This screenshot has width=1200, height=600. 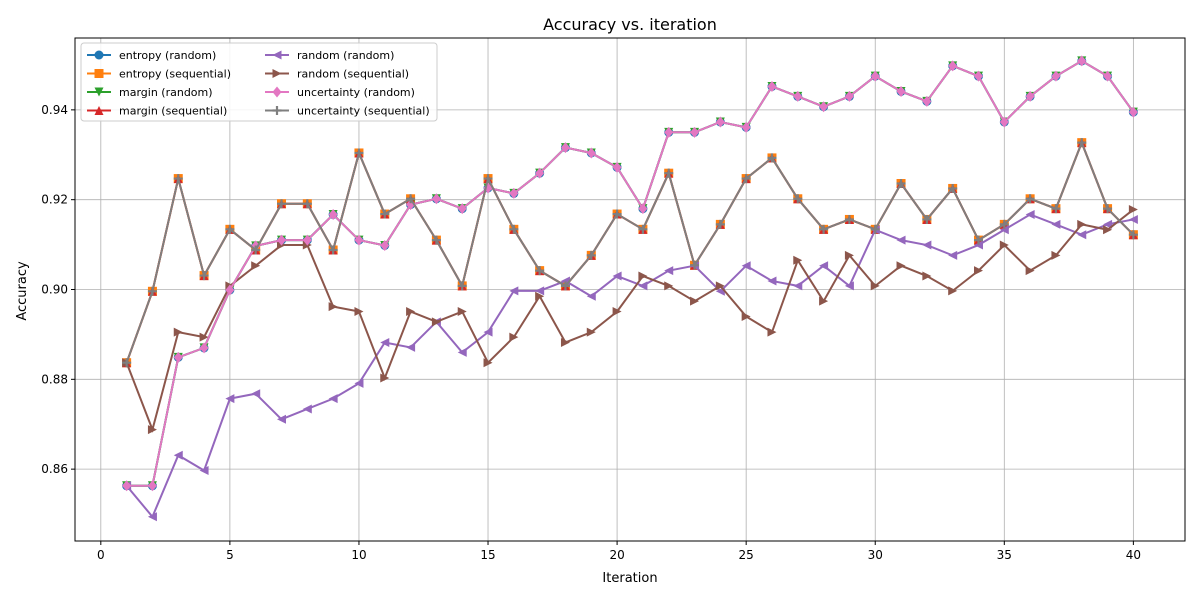 I want to click on x-tick-label: 5, so click(x=230, y=555).